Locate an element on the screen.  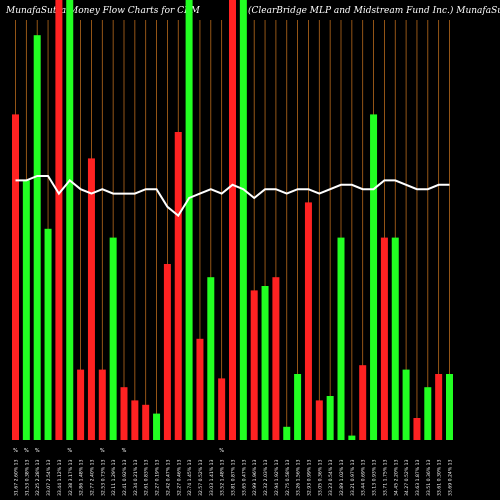
price-line is located at coordinates (232, 196).